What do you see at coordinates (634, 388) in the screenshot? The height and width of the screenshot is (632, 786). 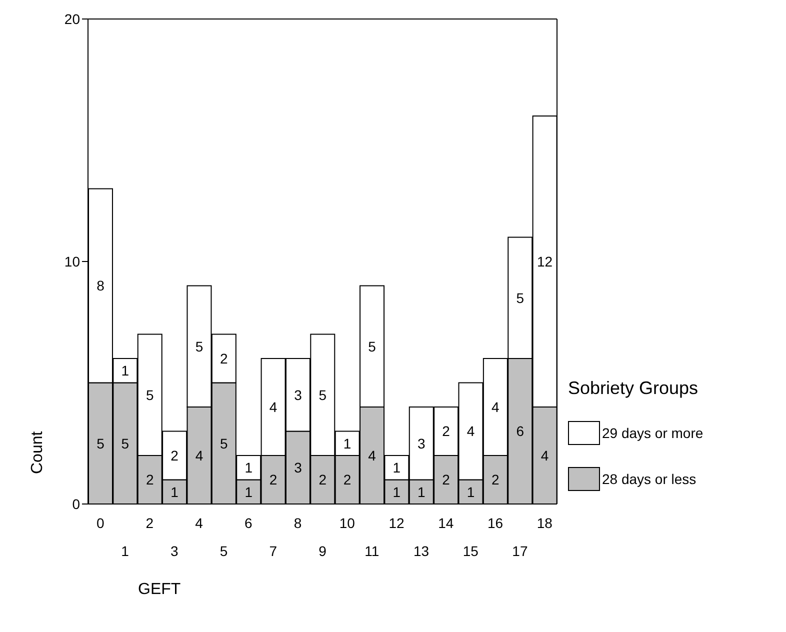 I see `legend-title: Sobriety Groups` at bounding box center [634, 388].